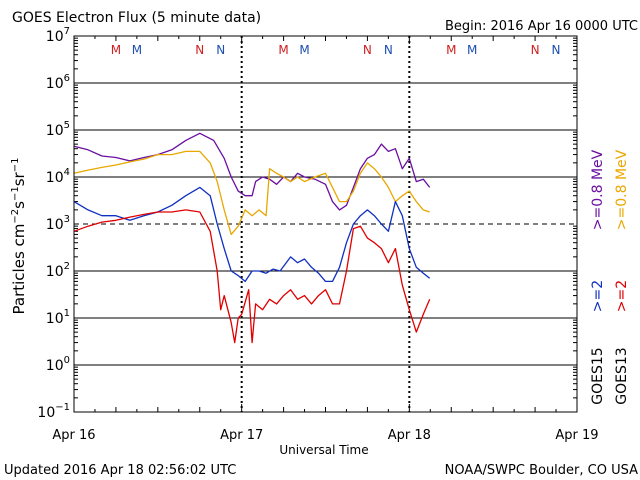 The height and width of the screenshot is (480, 640). Describe the element at coordinates (58, 270) in the screenshot. I see `y-tick-label: 10²` at that location.